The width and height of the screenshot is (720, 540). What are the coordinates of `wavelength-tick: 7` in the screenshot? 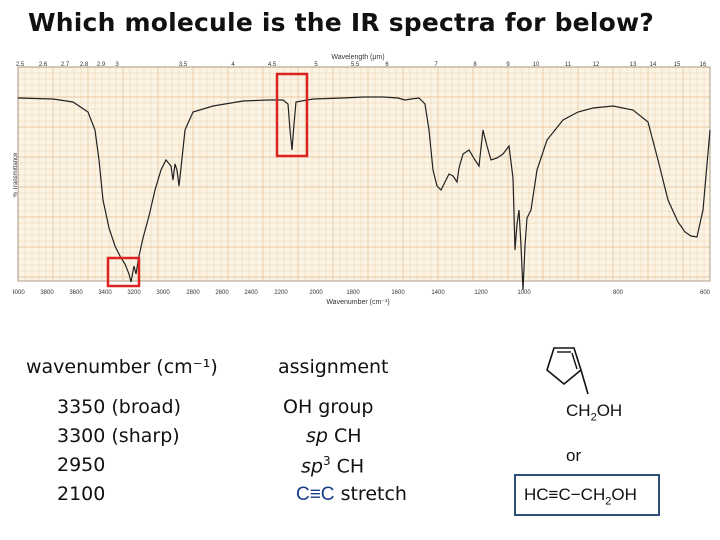 It's located at (436, 65).